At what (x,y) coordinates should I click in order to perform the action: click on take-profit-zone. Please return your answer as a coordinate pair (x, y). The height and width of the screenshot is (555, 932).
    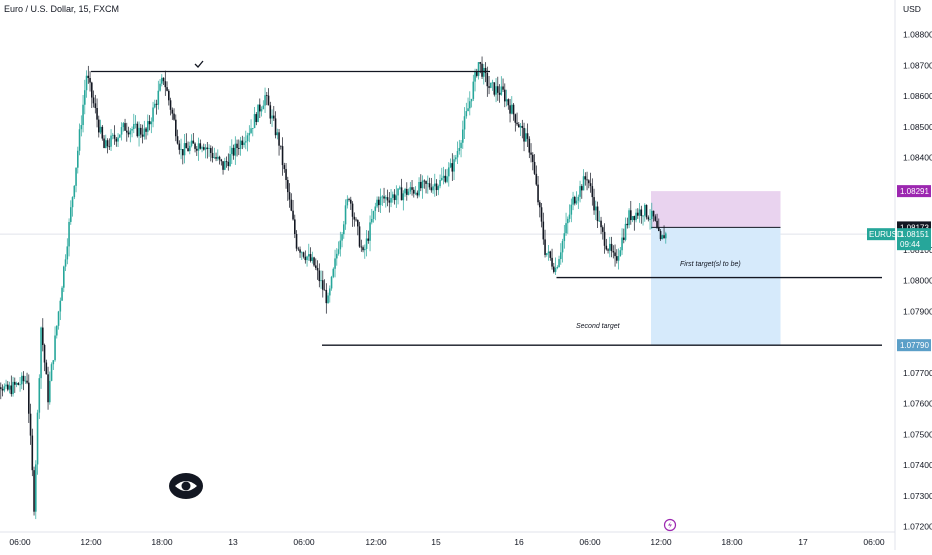
    Looking at the image, I should click on (716, 286).